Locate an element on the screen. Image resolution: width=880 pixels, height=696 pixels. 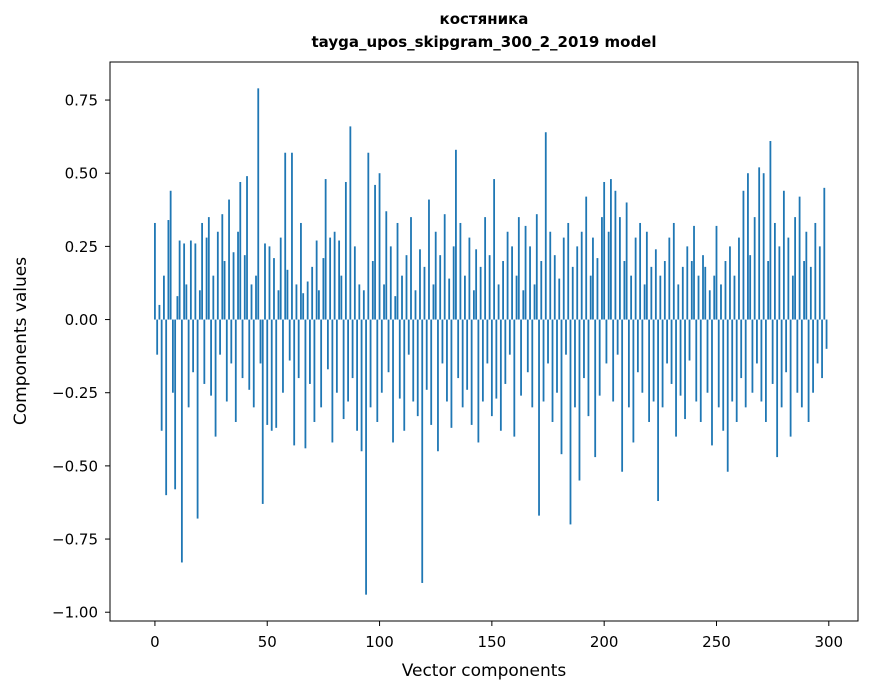
x-tick-label: 150 is located at coordinates (492, 642).